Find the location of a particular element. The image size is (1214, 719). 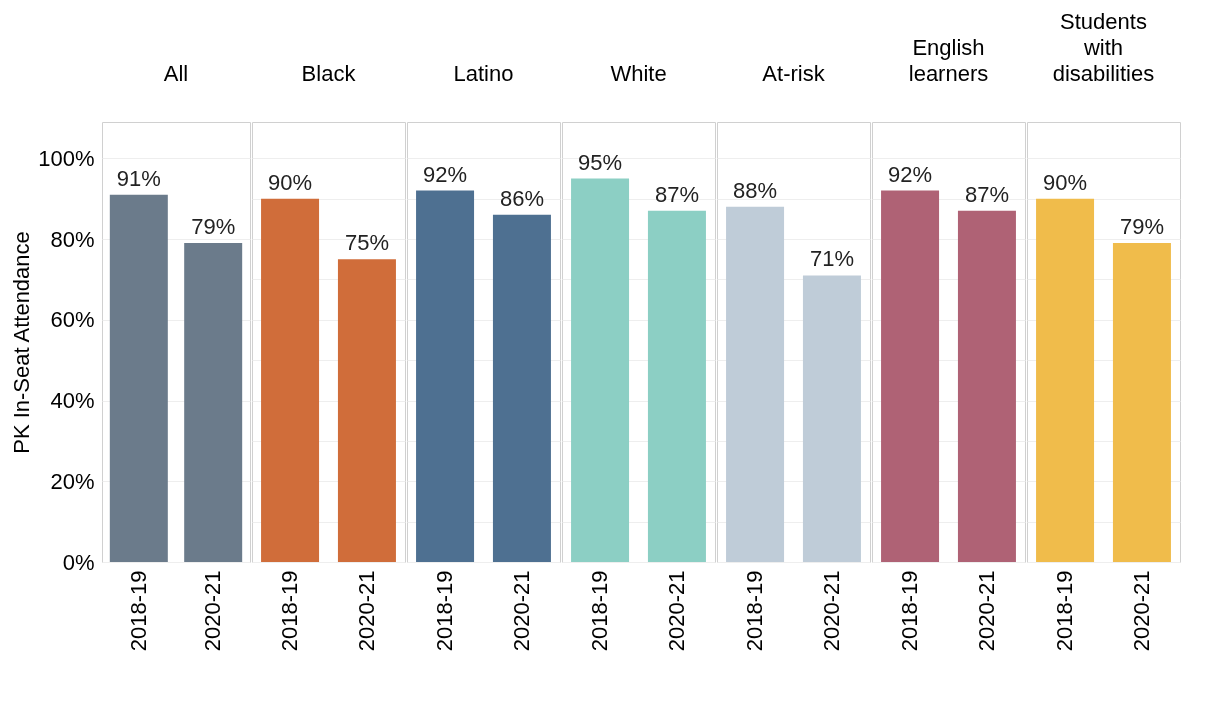

chart-title: English learners is located at coordinates (948, 60).